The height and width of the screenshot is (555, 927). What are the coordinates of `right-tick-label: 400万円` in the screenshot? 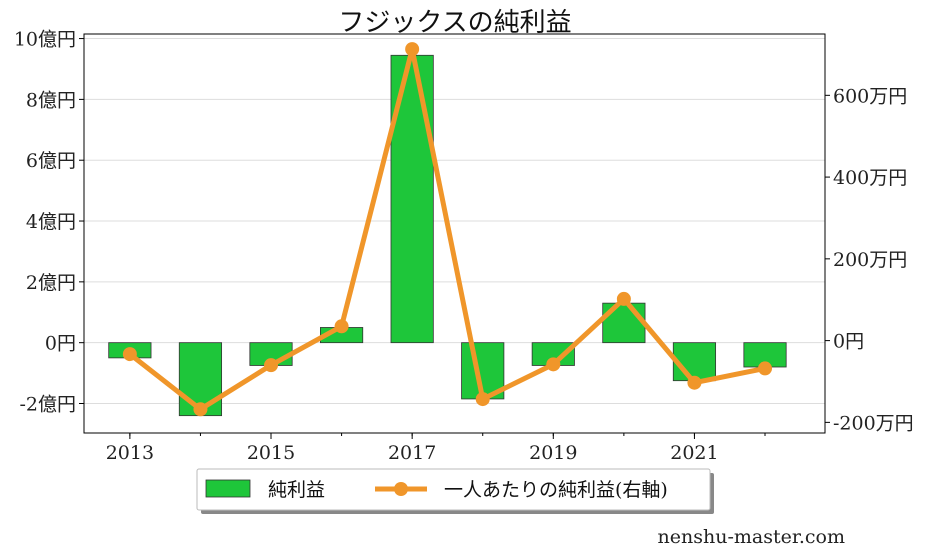 It's located at (870, 178).